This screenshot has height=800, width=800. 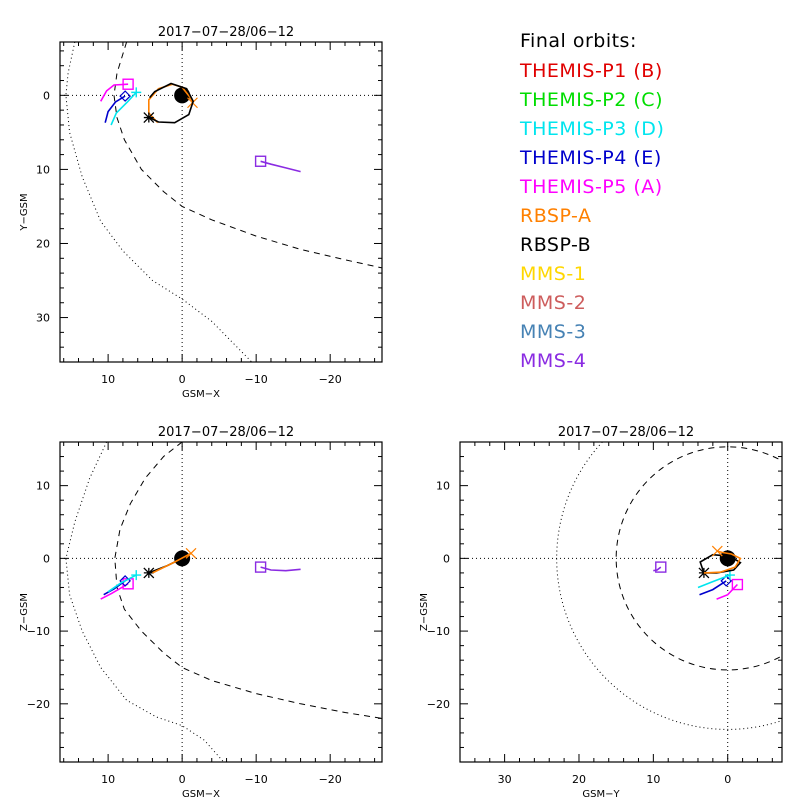 What do you see at coordinates (601, 794) in the screenshot?
I see `x-axis-label: GSM−Y` at bounding box center [601, 794].